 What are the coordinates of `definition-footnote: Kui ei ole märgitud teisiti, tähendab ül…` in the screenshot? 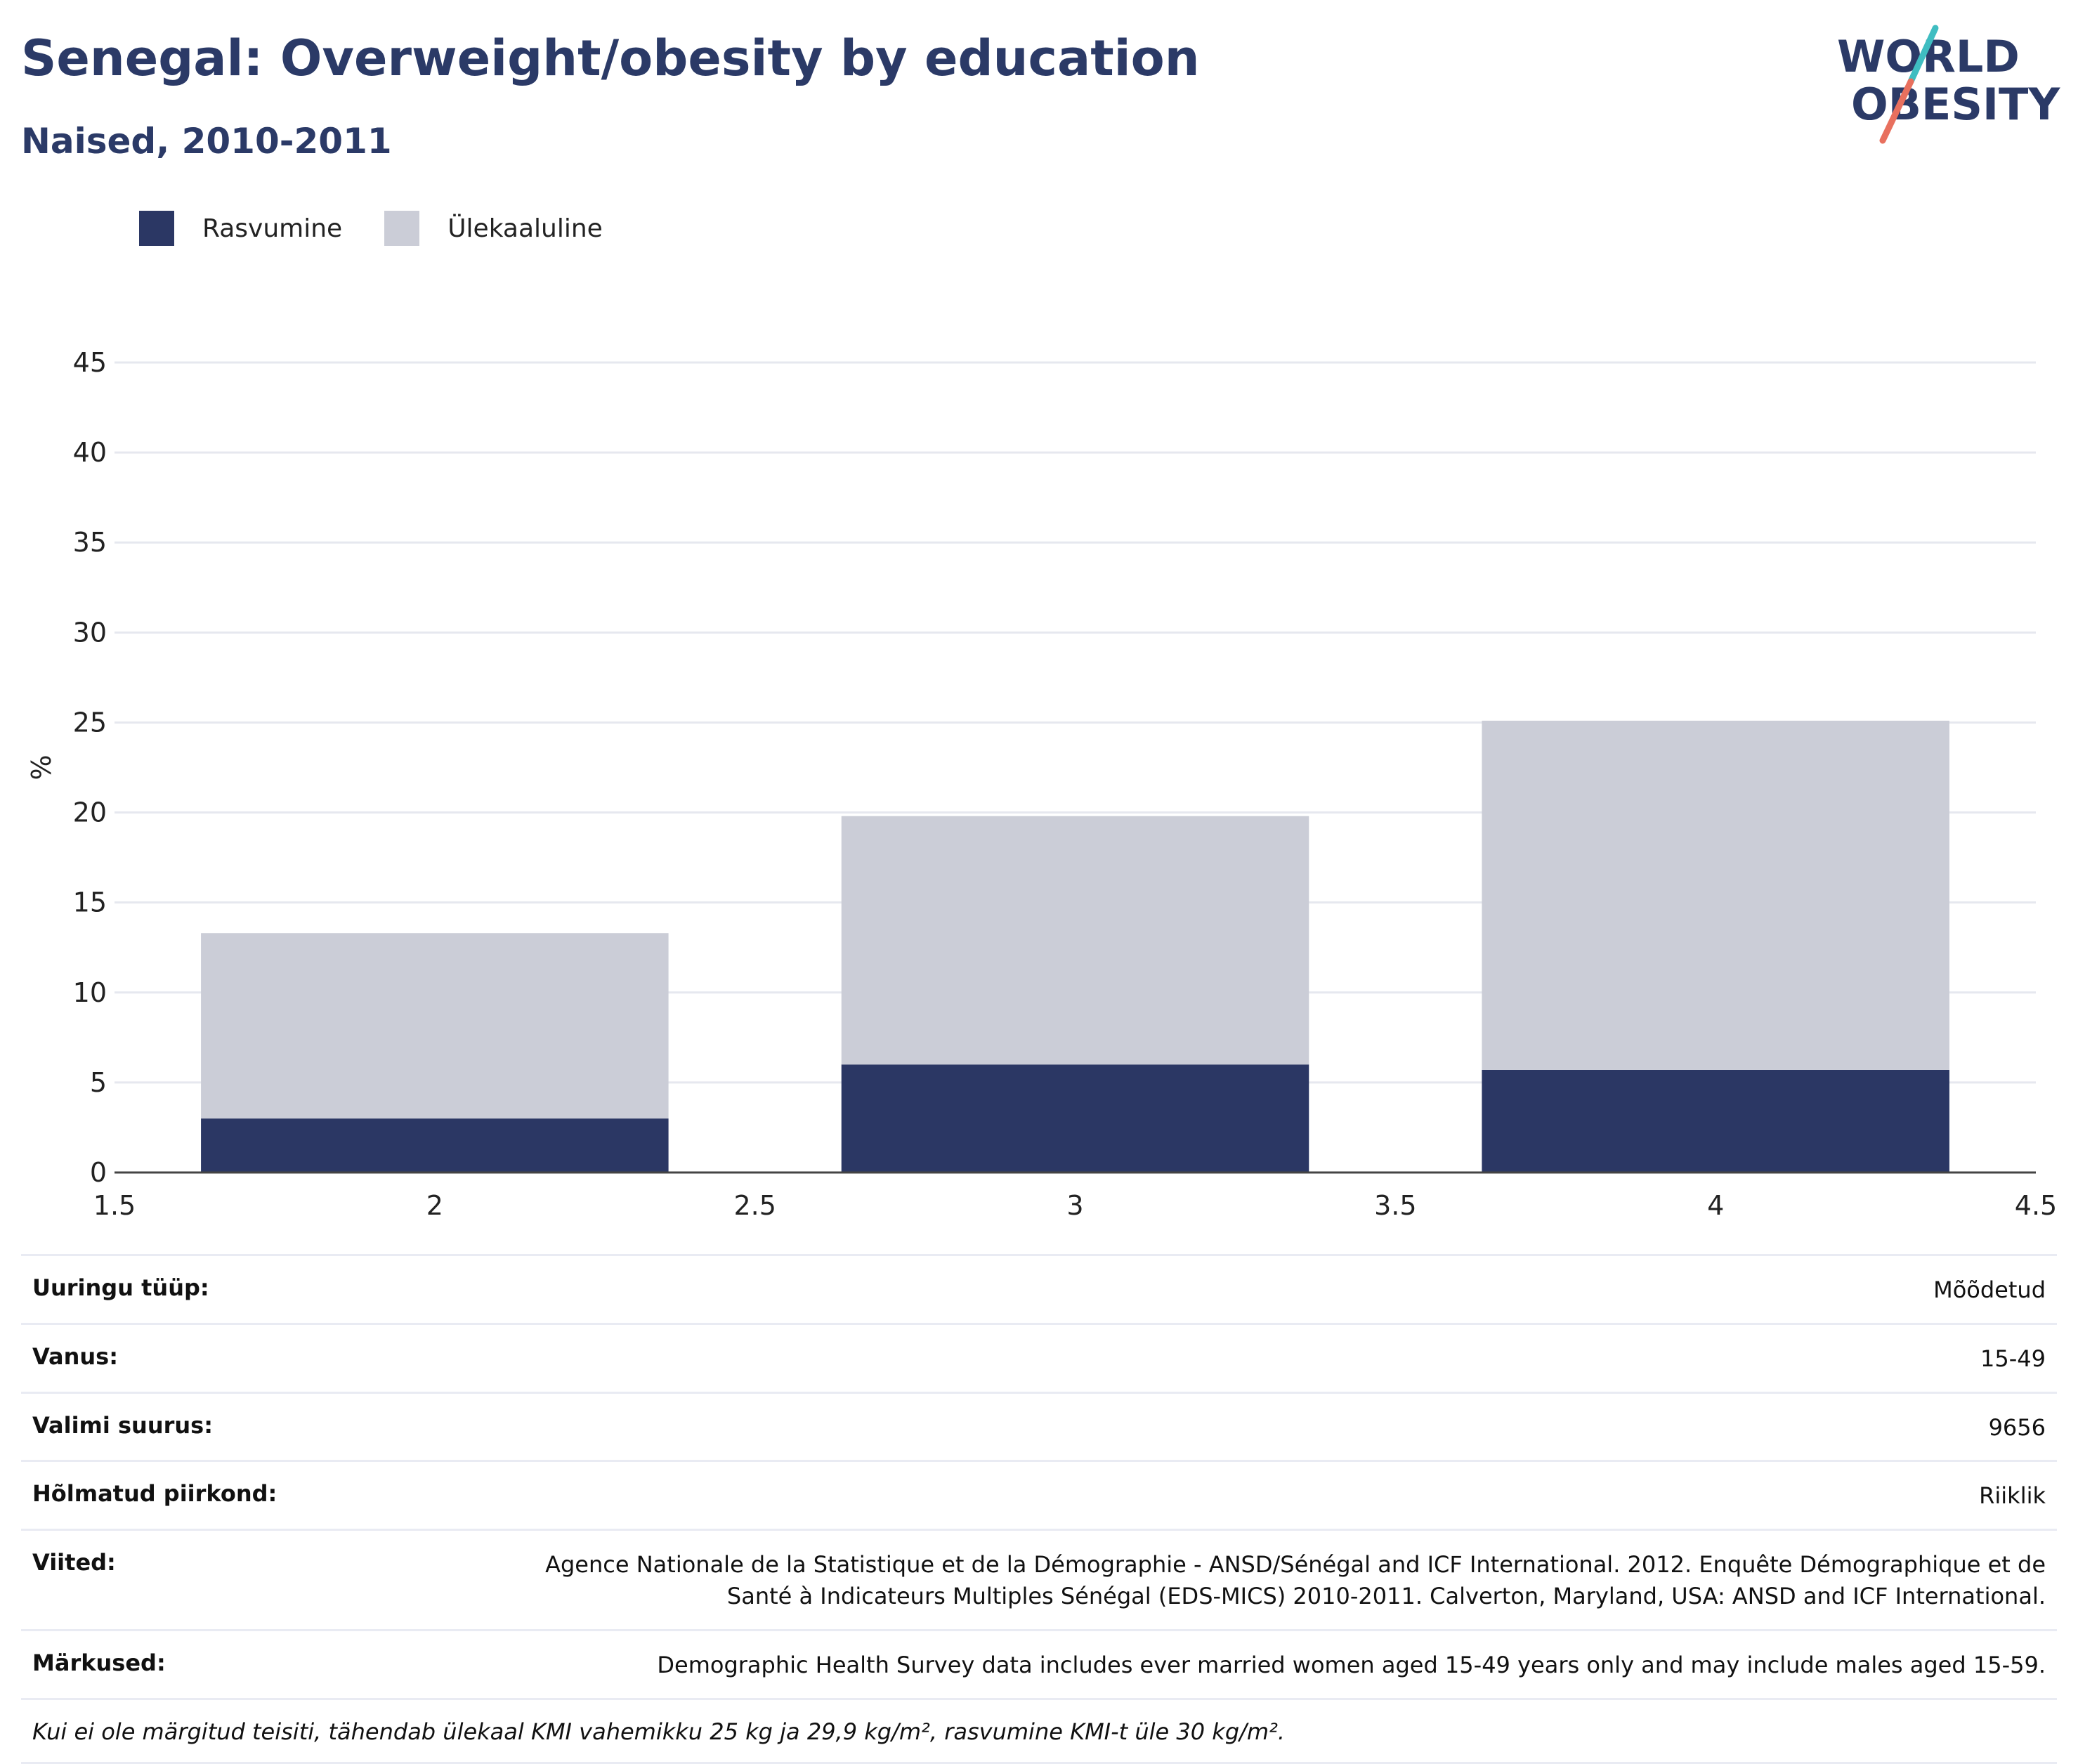 It's located at (1039, 1730).